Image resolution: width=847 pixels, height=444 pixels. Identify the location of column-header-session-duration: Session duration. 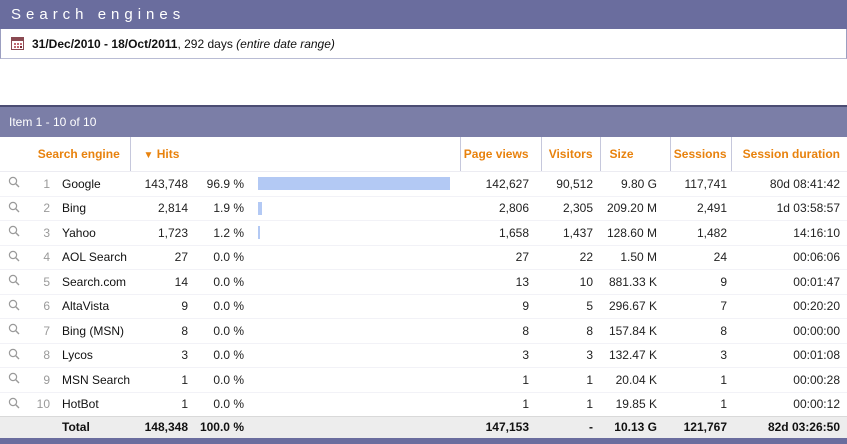
(788, 154).